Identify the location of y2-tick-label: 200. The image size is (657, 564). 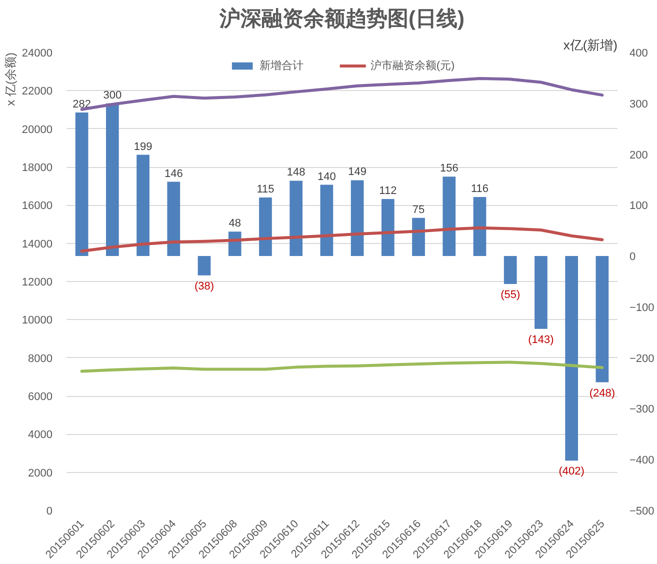
(639, 155).